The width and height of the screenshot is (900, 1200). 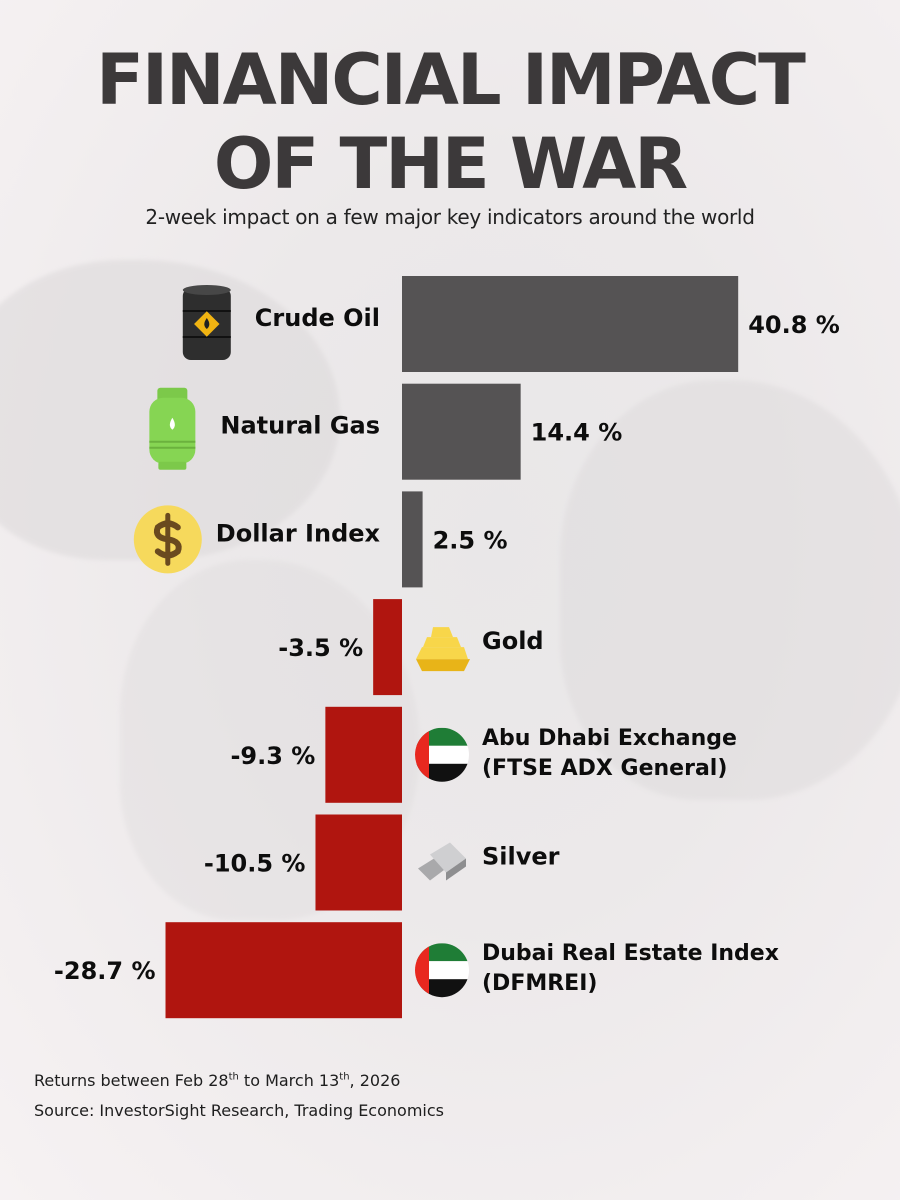 What do you see at coordinates (442, 861) in the screenshot?
I see `silver-bars-icon` at bounding box center [442, 861].